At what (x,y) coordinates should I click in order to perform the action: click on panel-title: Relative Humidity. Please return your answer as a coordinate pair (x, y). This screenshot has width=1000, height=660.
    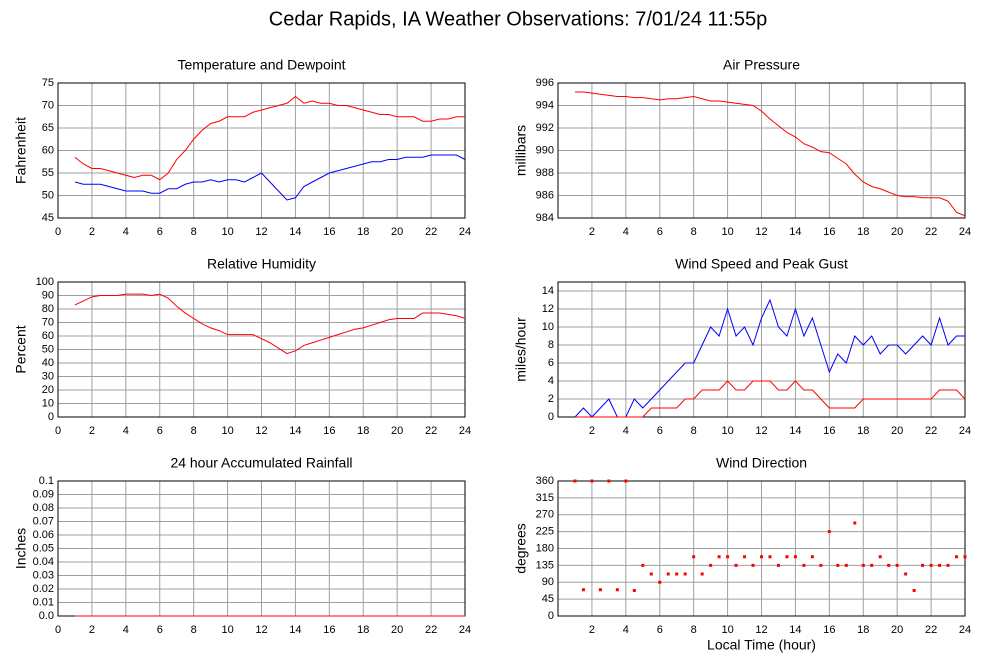
    Looking at the image, I should click on (261, 264).